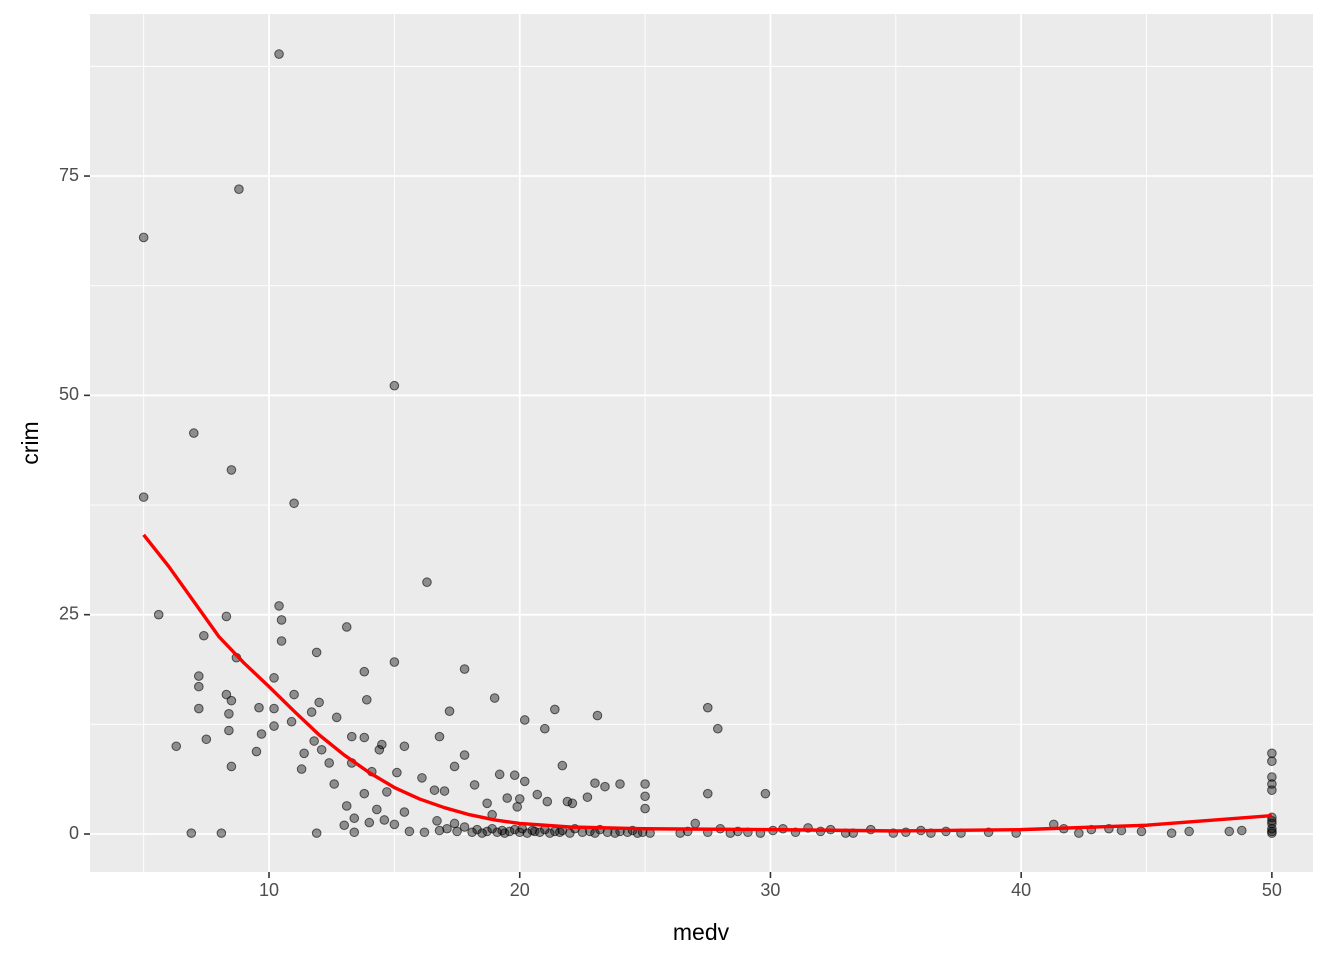 This screenshot has width=1344, height=960. Describe the element at coordinates (770, 890) in the screenshot. I see `x-tick-label: 30` at that location.